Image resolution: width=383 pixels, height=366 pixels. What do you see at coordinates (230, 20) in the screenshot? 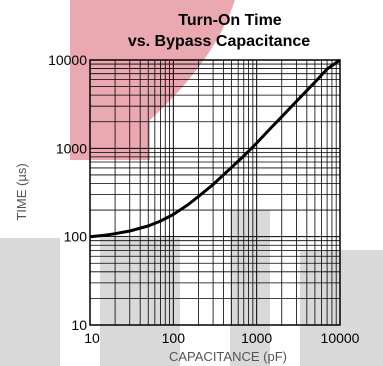
I see `chart-title-line1: Turn-On Time` at bounding box center [230, 20].